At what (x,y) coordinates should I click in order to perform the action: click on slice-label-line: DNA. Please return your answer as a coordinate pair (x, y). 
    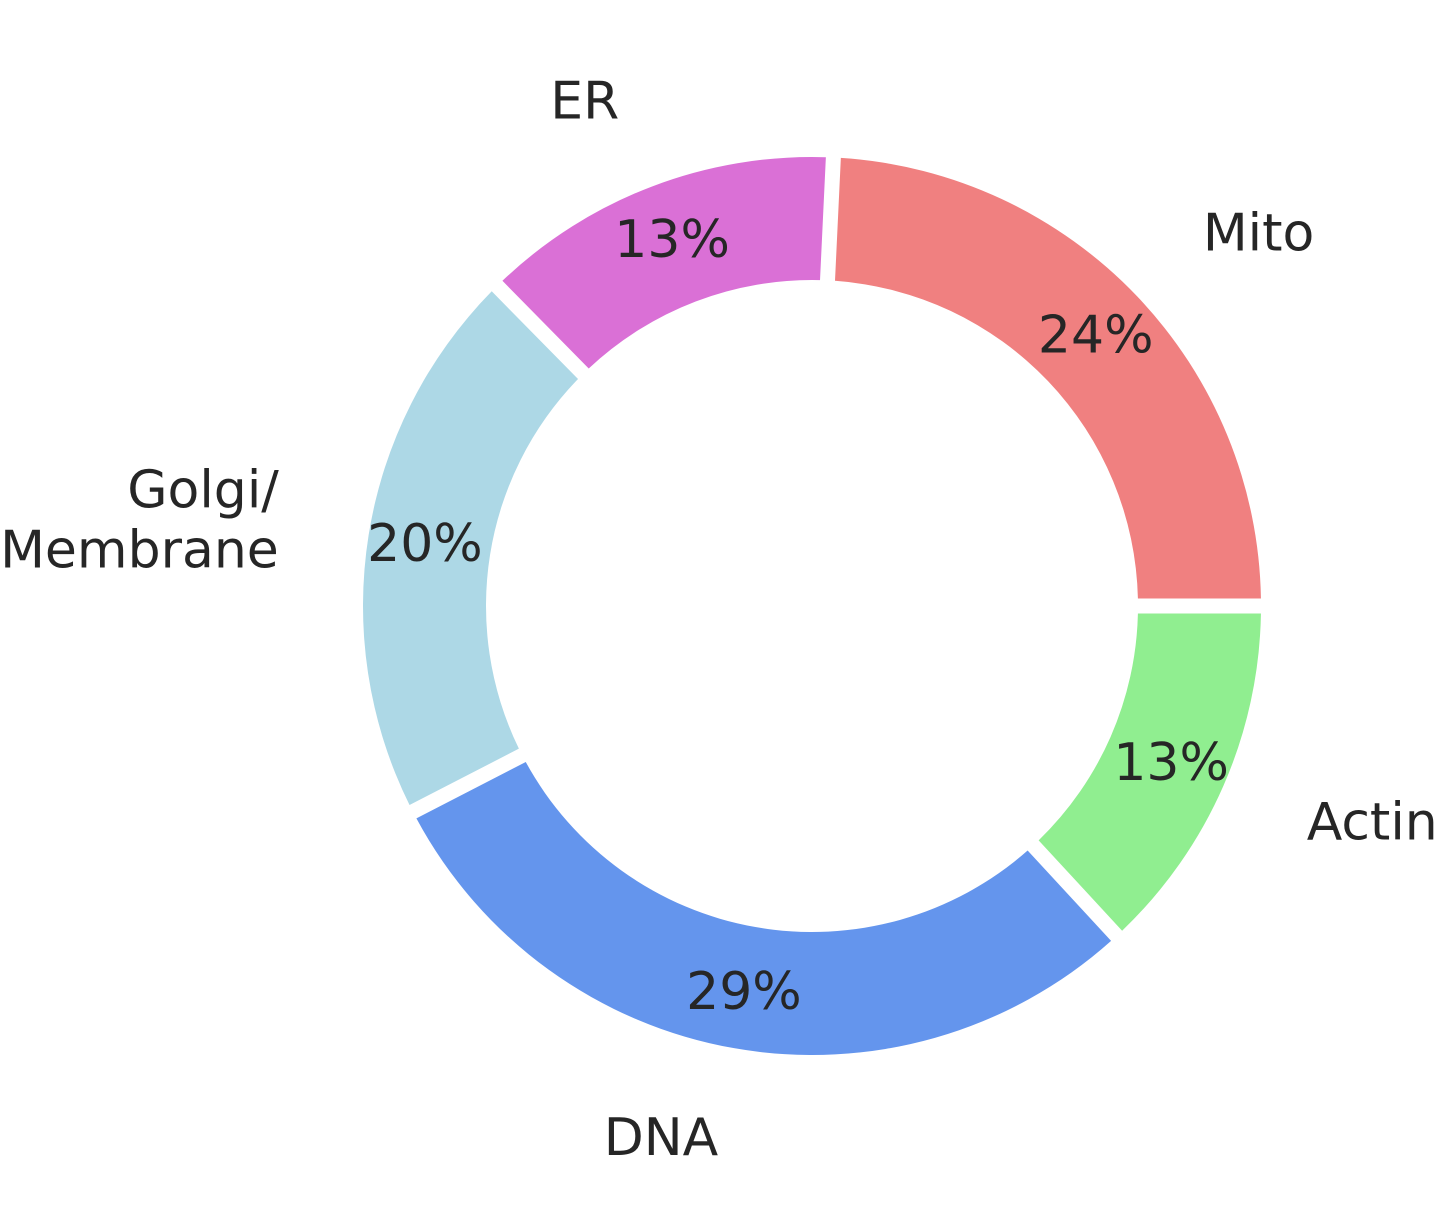
    Looking at the image, I should click on (661, 1138).